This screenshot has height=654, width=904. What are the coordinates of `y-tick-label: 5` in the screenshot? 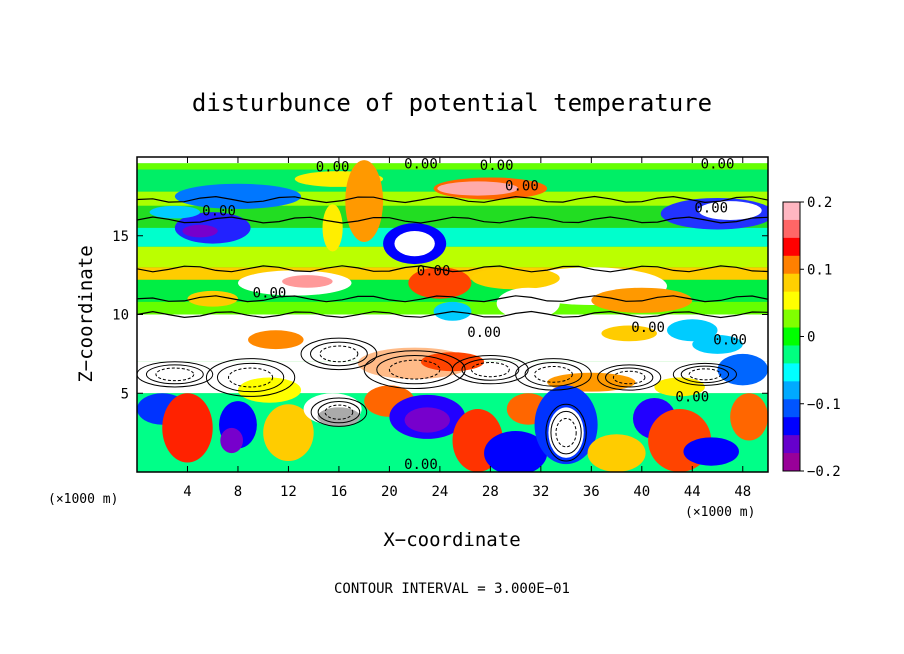 It's located at (125, 394).